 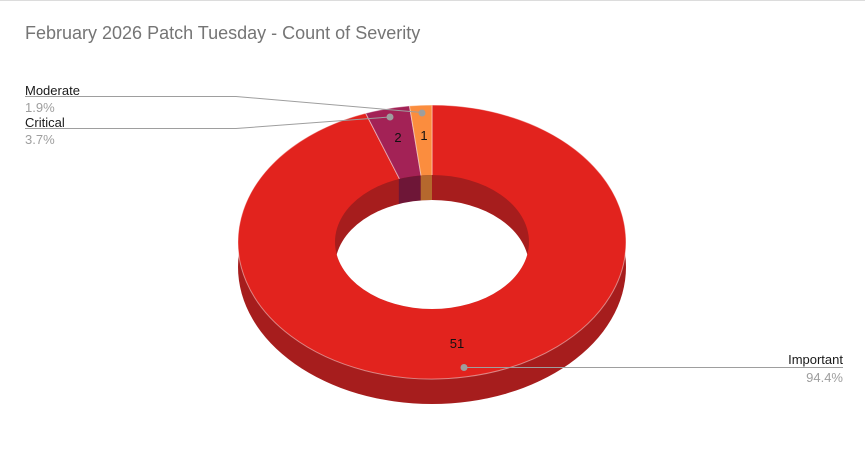 I want to click on callout-dot-critical, so click(x=390, y=117).